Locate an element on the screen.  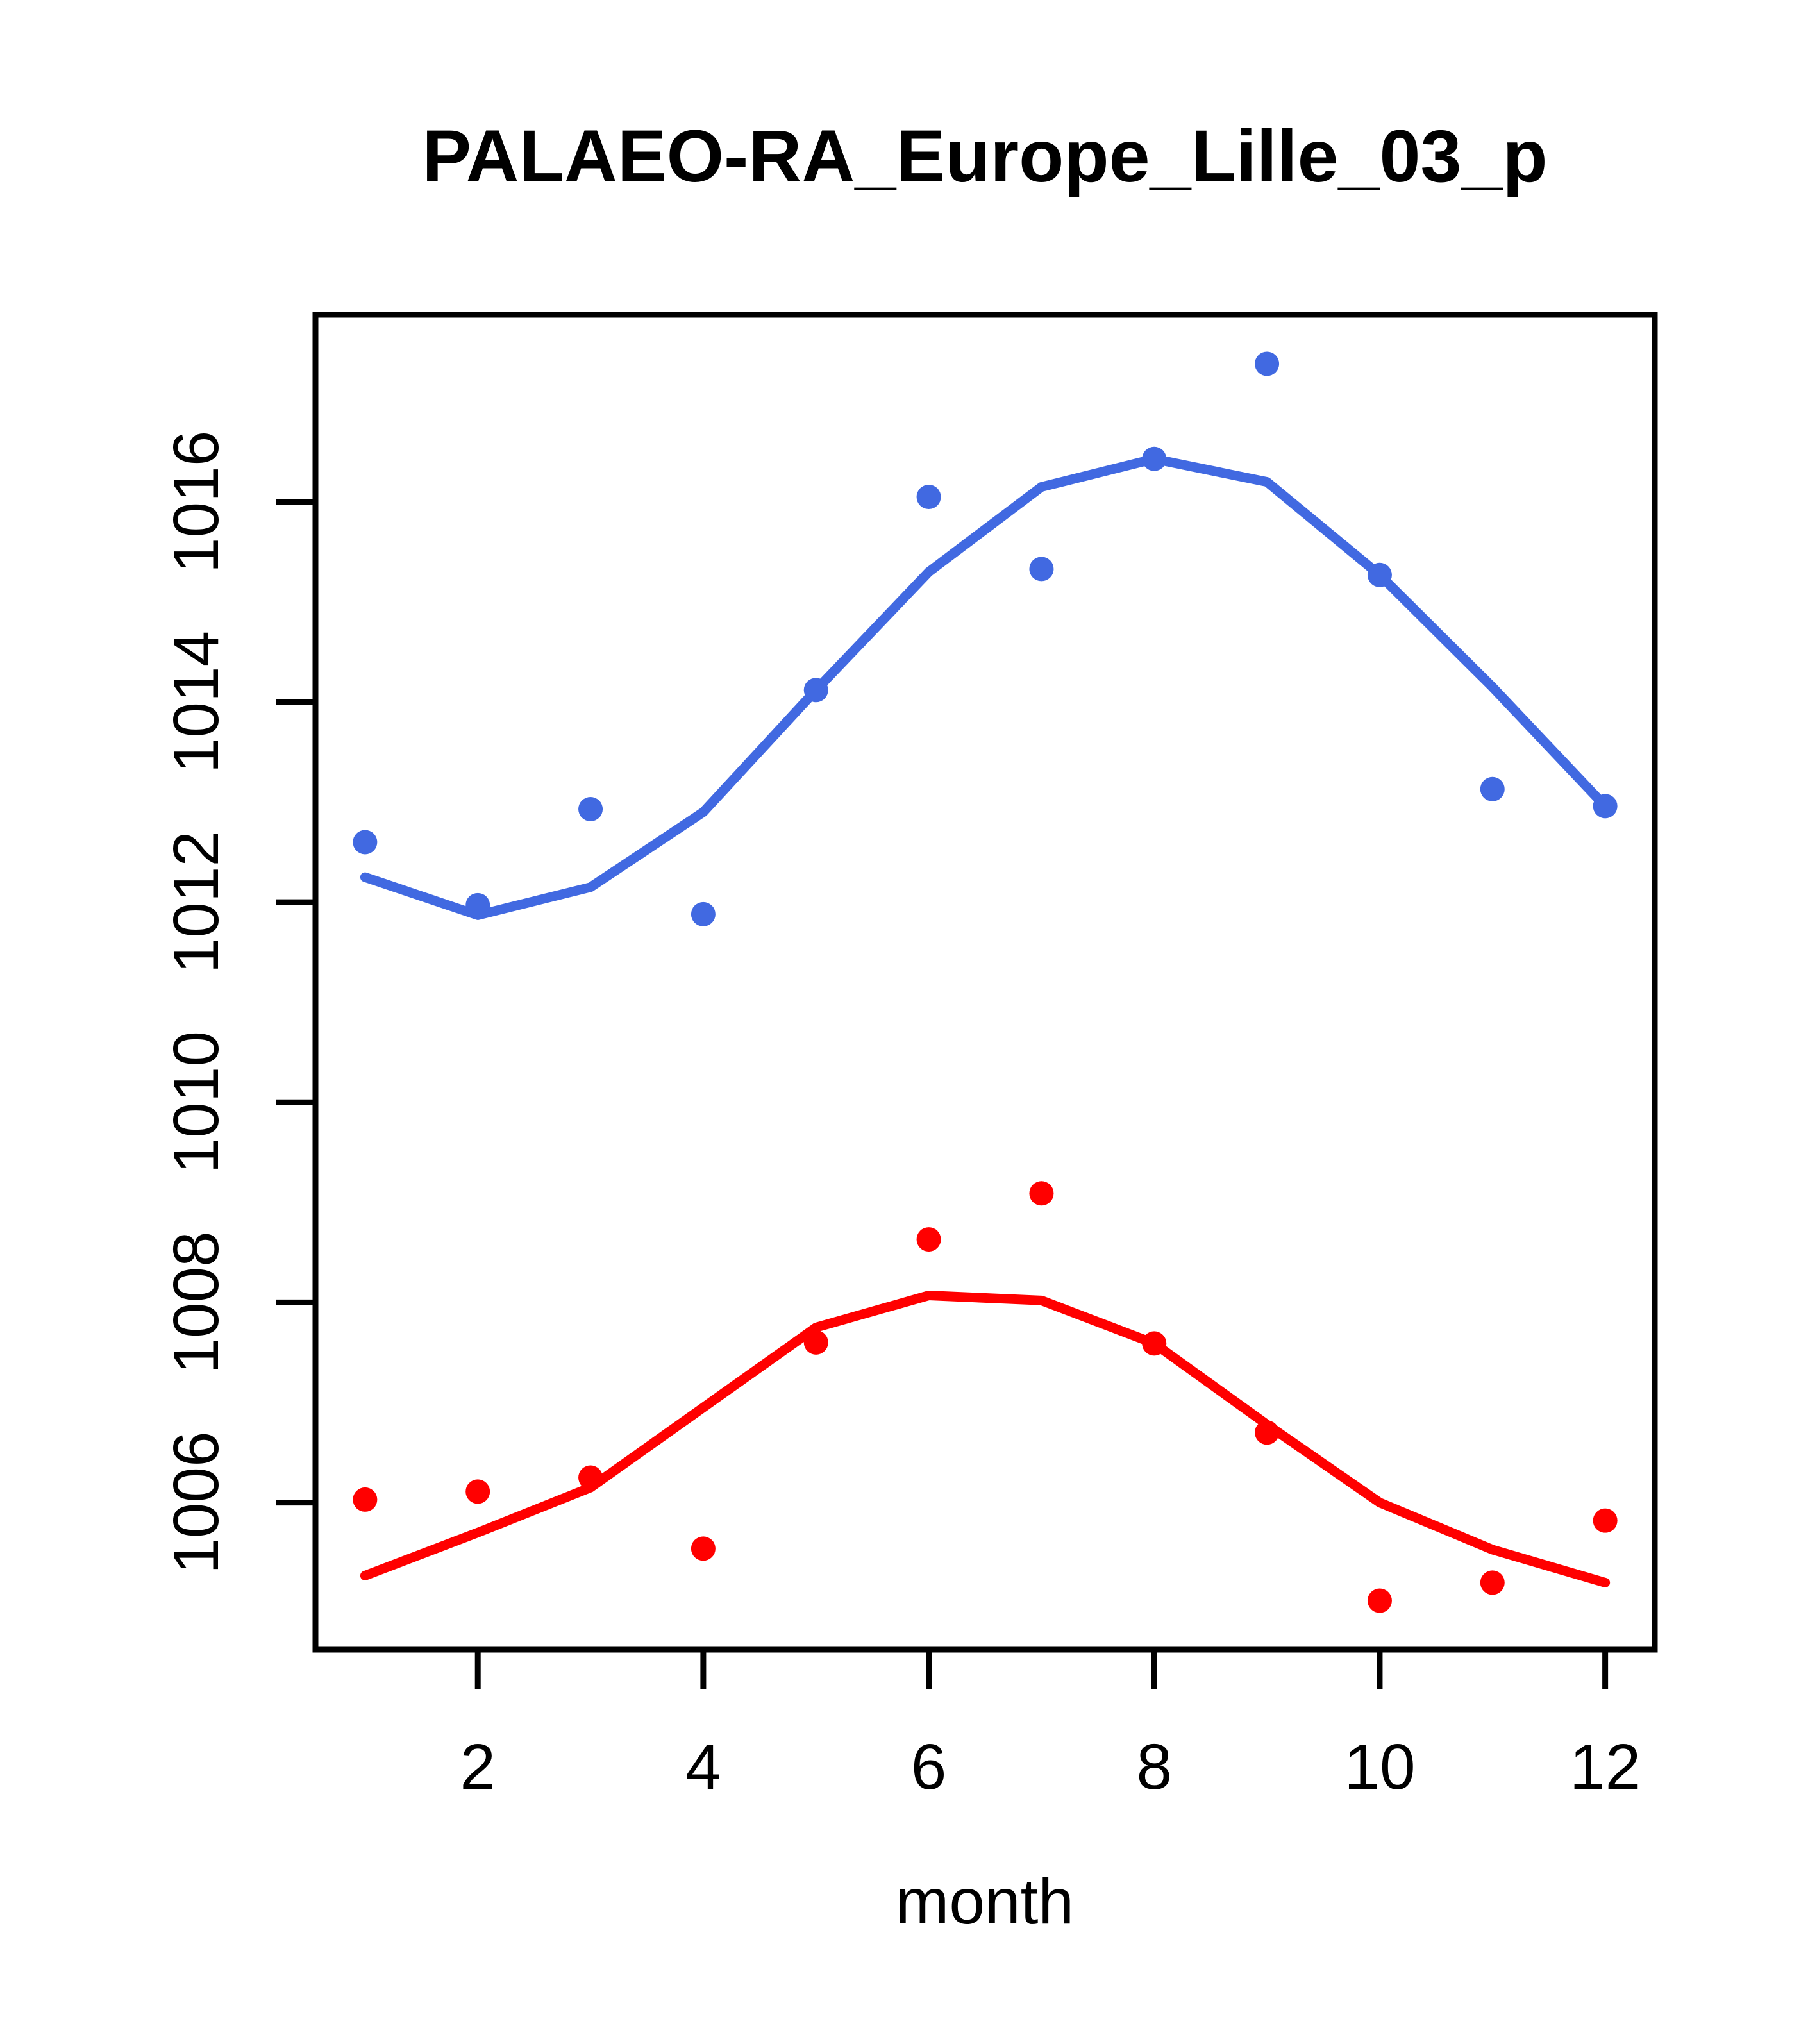
x-tick-label: 8 is located at coordinates (1154, 1767).